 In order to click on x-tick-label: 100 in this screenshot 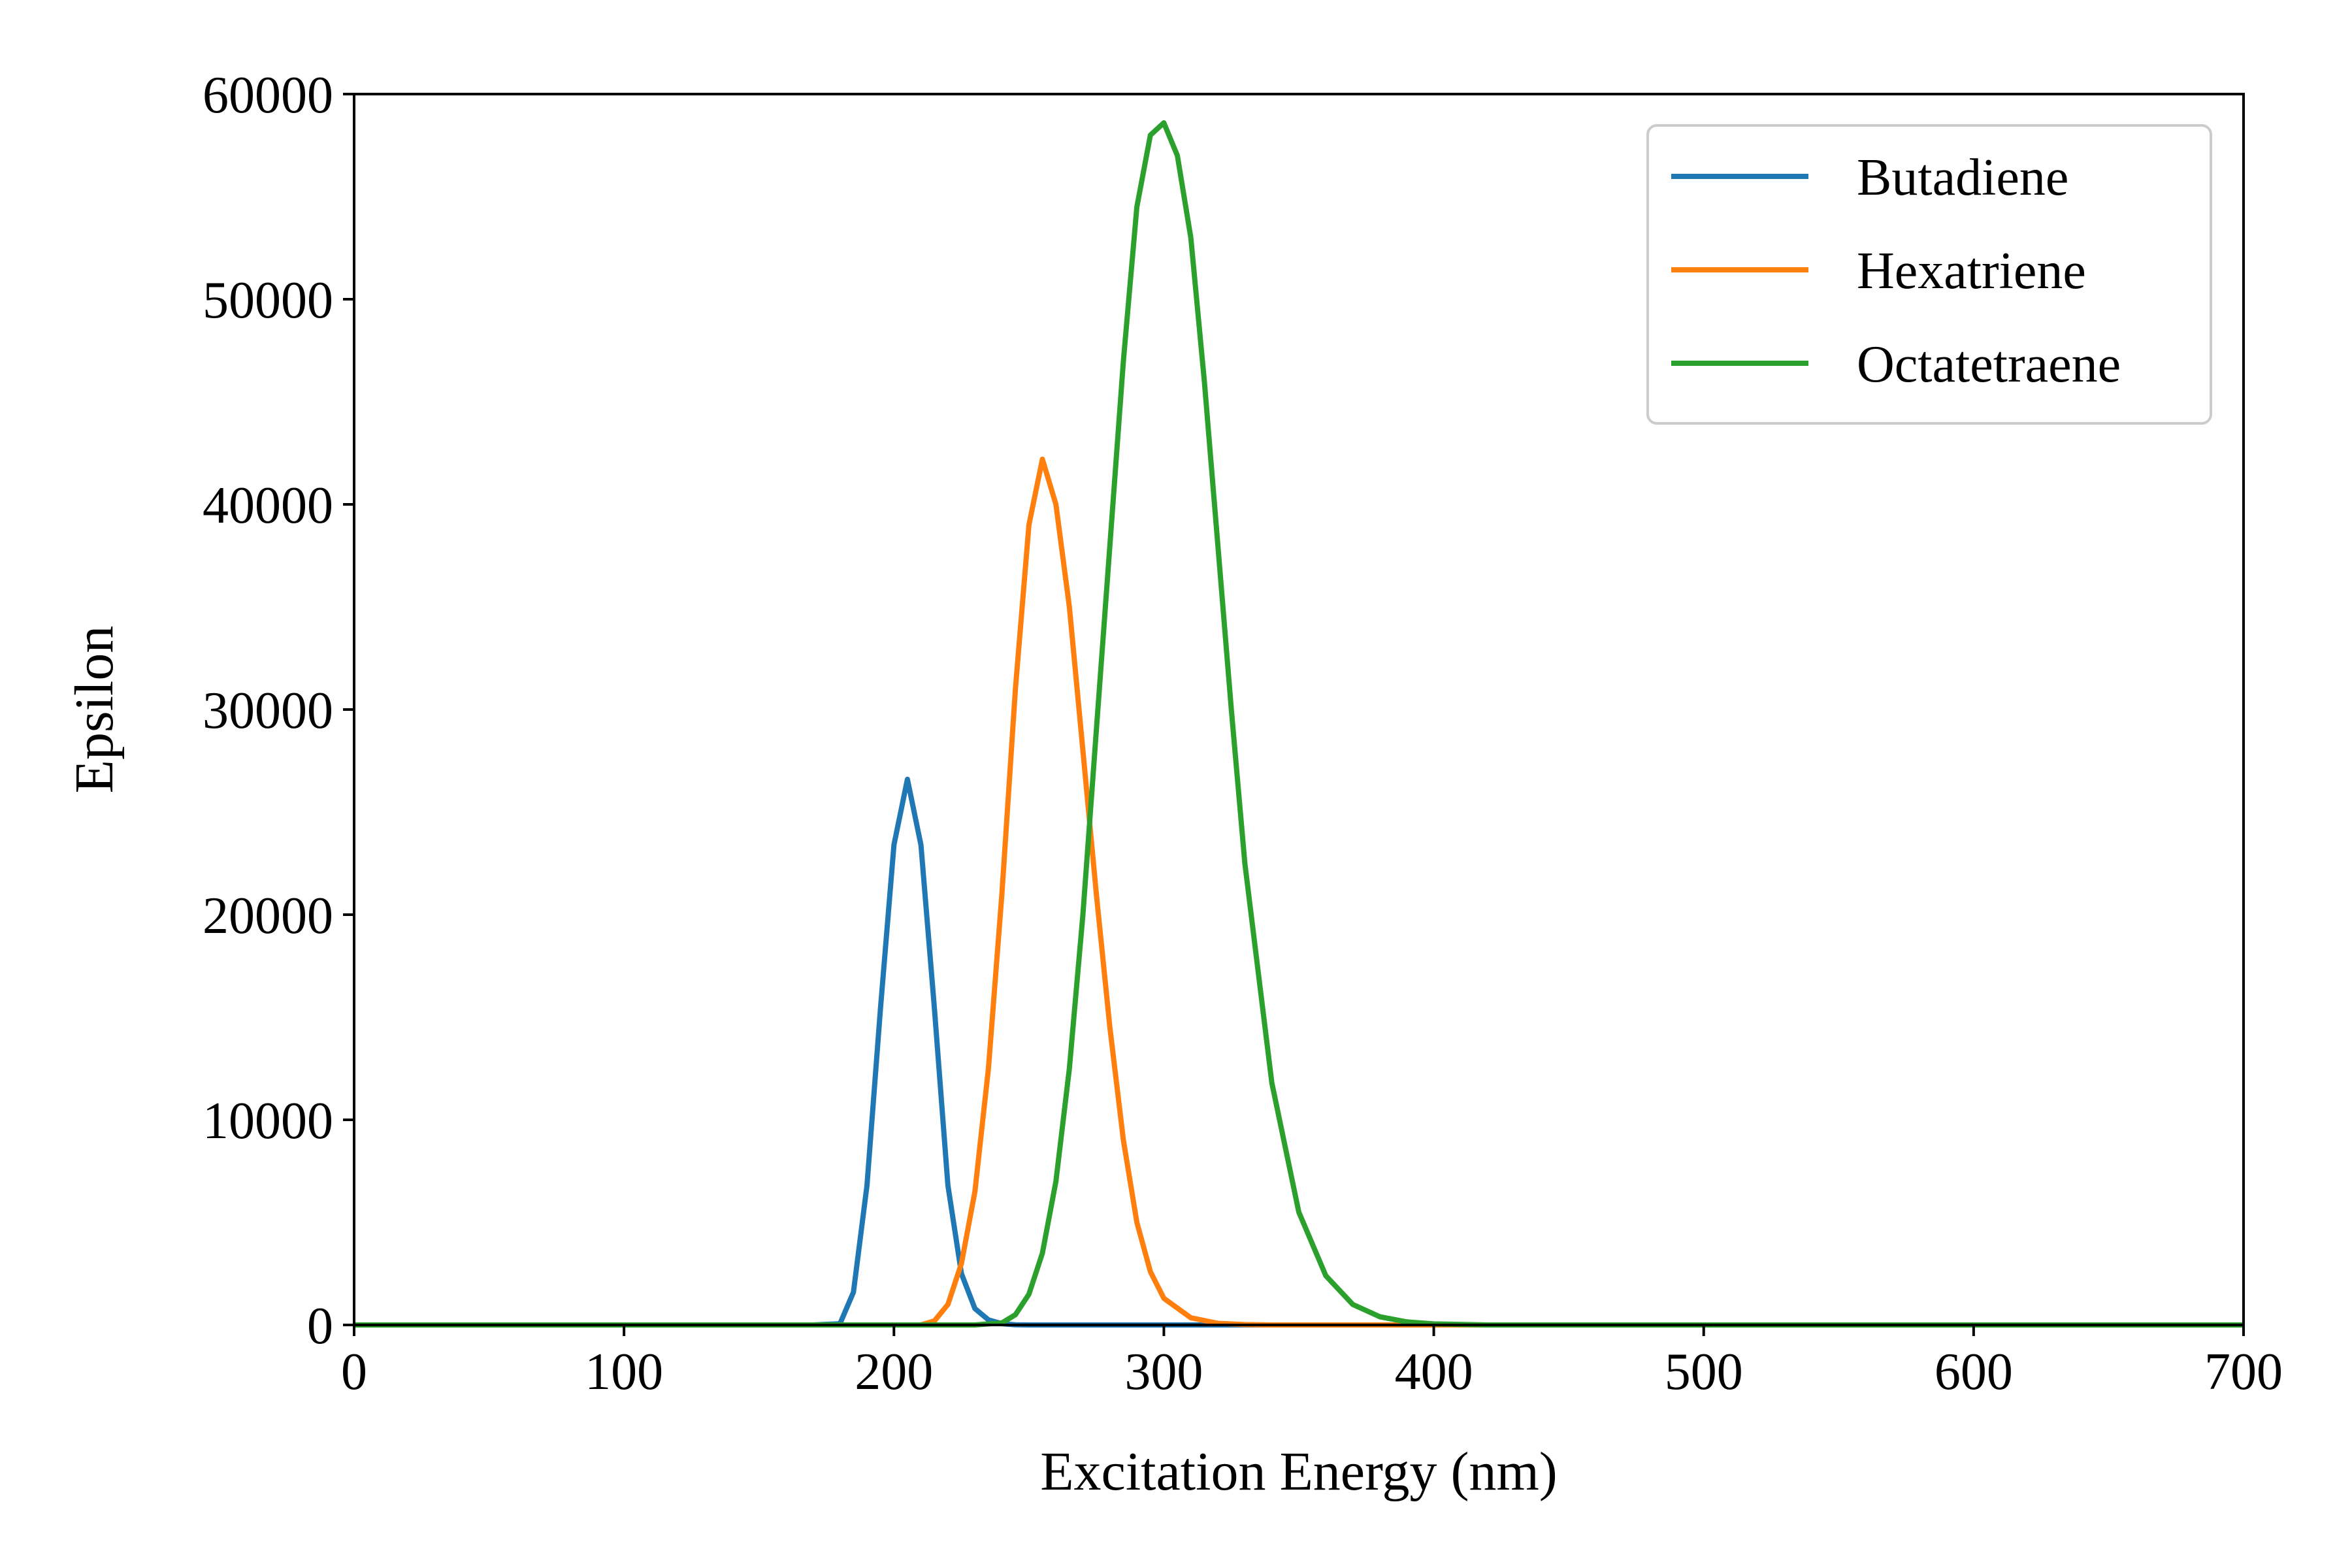, I will do `click(624, 1372)`.